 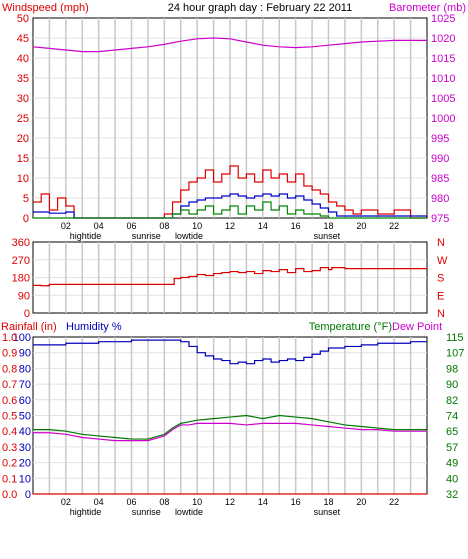 I want to click on compass-tick: E, so click(x=440, y=296).